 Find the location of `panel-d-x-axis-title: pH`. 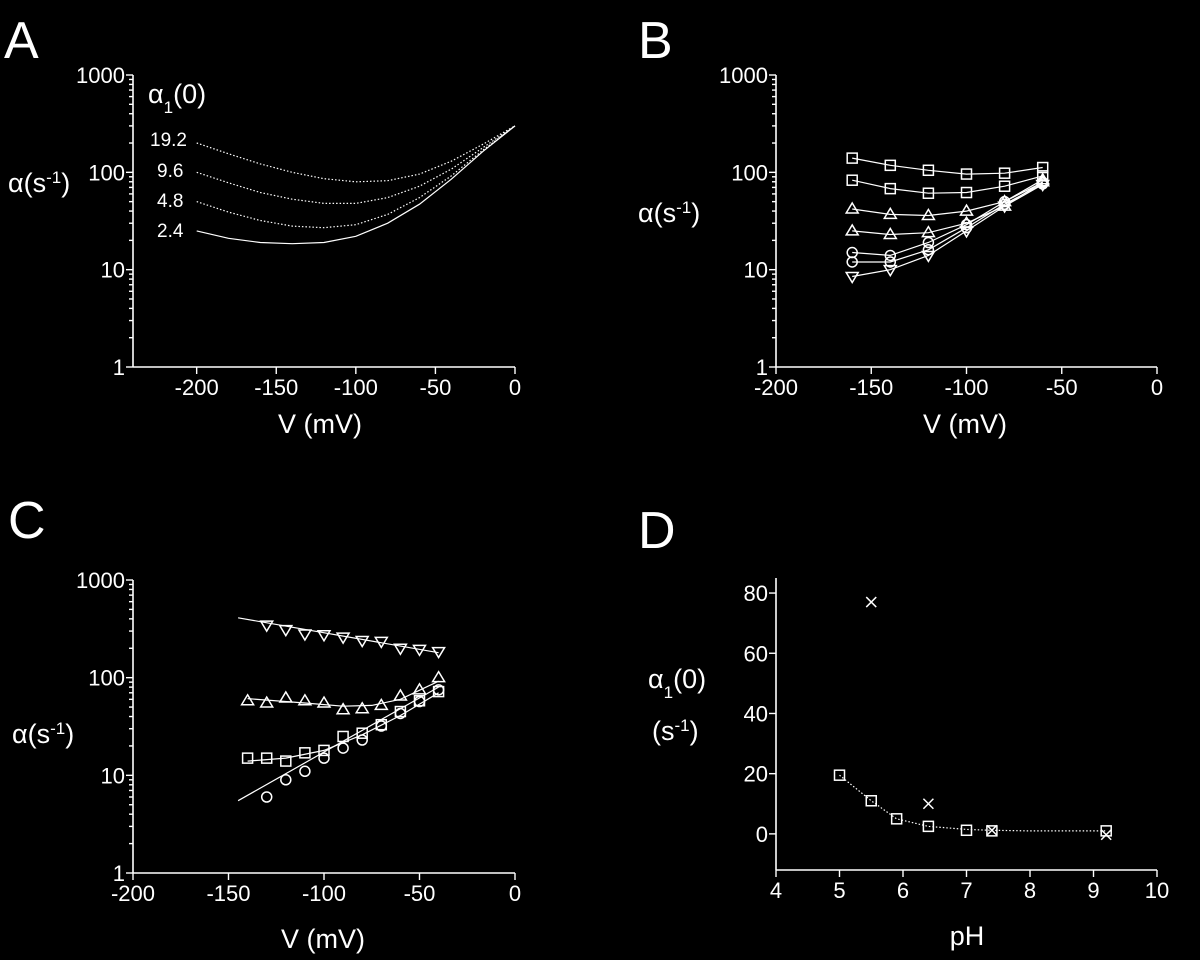

panel-d-x-axis-title: pH is located at coordinates (967, 936).